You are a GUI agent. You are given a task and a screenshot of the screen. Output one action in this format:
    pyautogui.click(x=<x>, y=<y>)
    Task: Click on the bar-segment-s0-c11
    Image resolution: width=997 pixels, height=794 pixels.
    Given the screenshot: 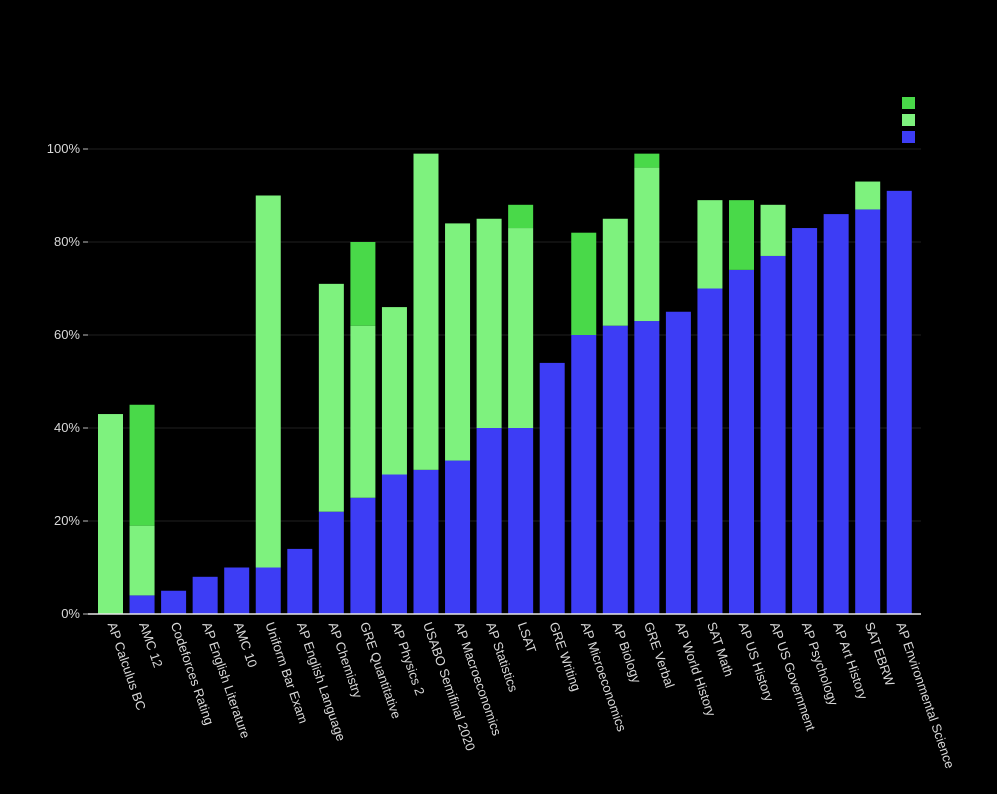 What is the action you would take?
    pyautogui.click(x=458, y=537)
    